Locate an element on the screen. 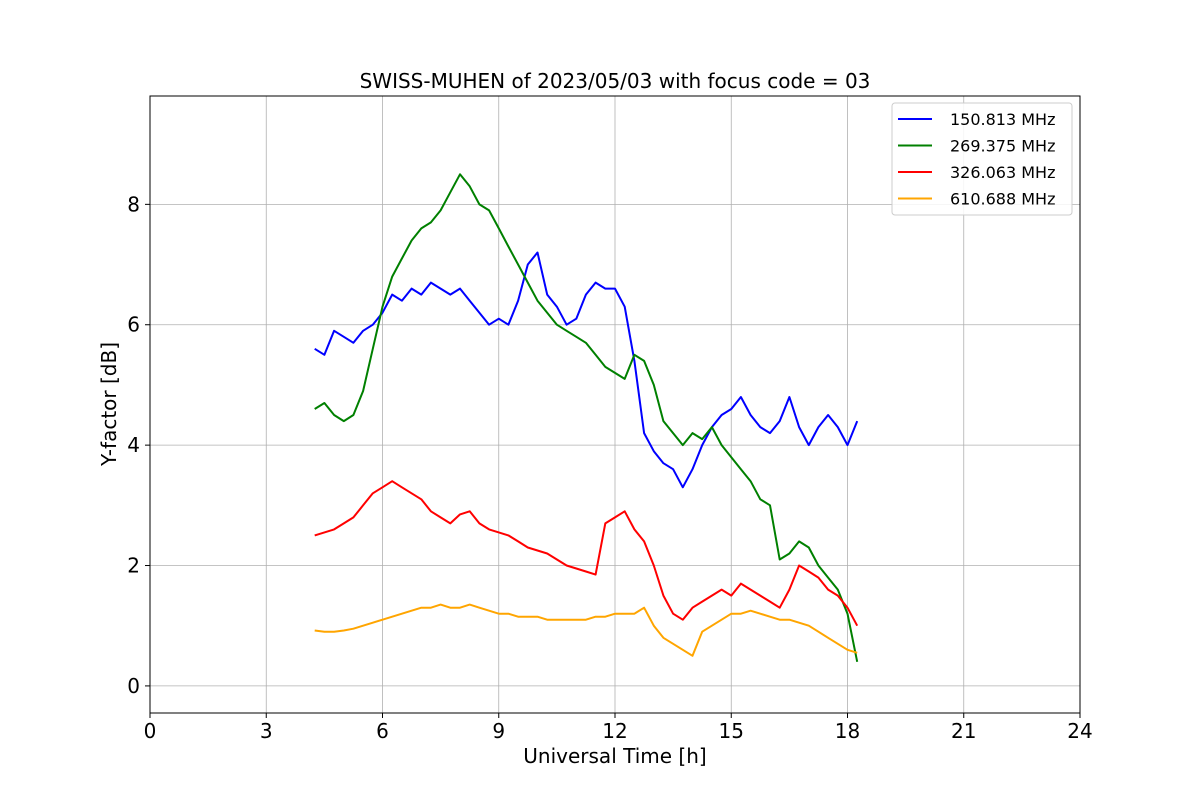  legend-box is located at coordinates (982, 159).